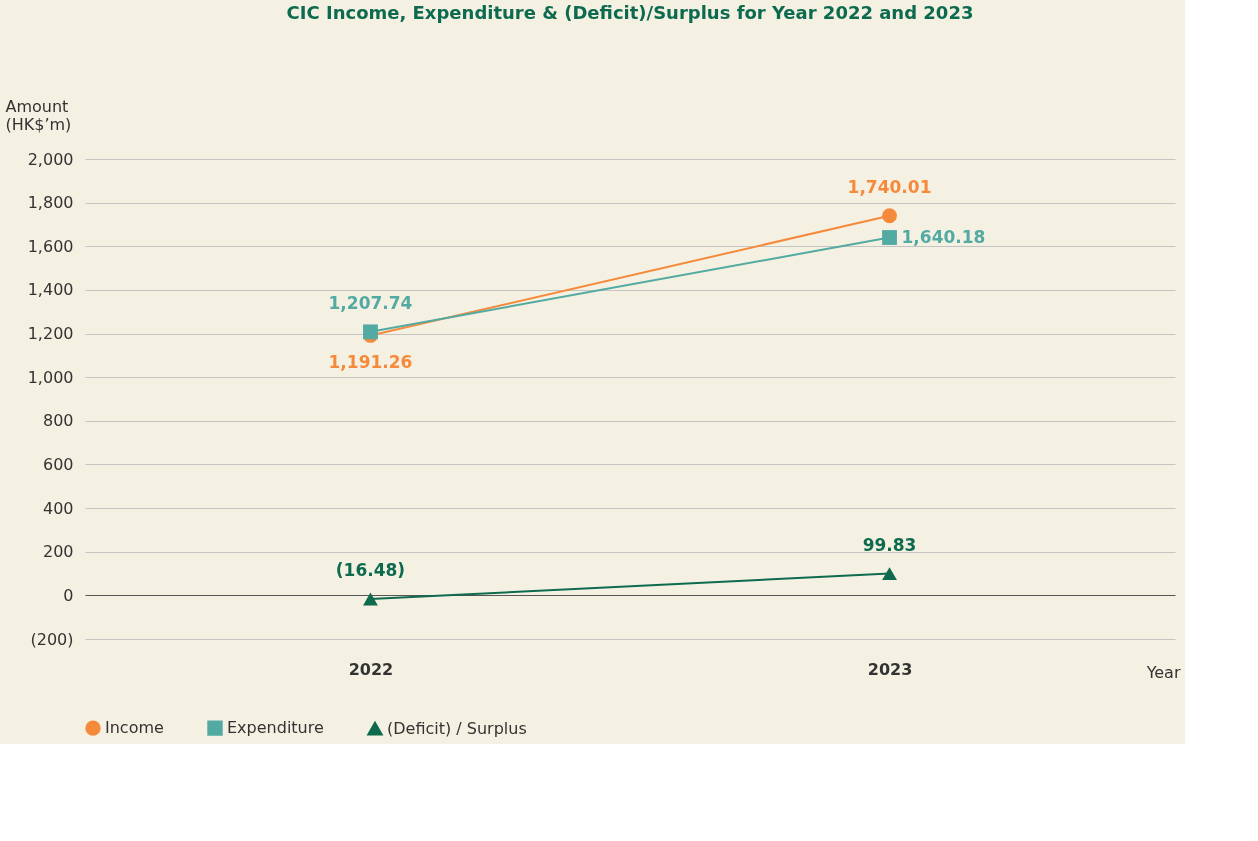 Image resolution: width=1258 pixels, height=841 pixels. Describe the element at coordinates (370, 569) in the screenshot. I see `data-label: (16.48)` at that location.